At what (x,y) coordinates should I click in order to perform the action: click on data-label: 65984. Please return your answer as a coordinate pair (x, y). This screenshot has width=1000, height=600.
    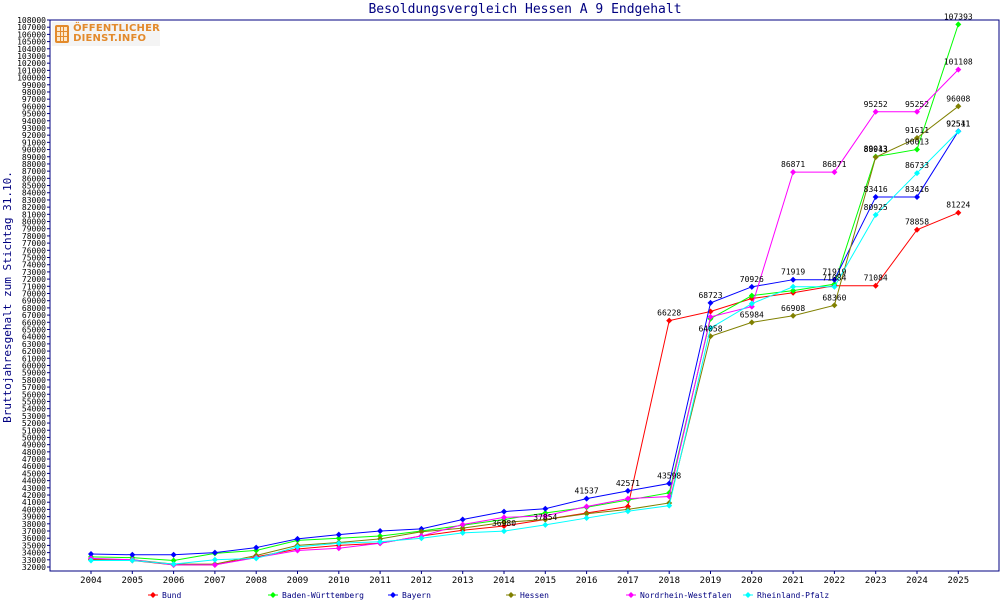
    Looking at the image, I should click on (752, 314).